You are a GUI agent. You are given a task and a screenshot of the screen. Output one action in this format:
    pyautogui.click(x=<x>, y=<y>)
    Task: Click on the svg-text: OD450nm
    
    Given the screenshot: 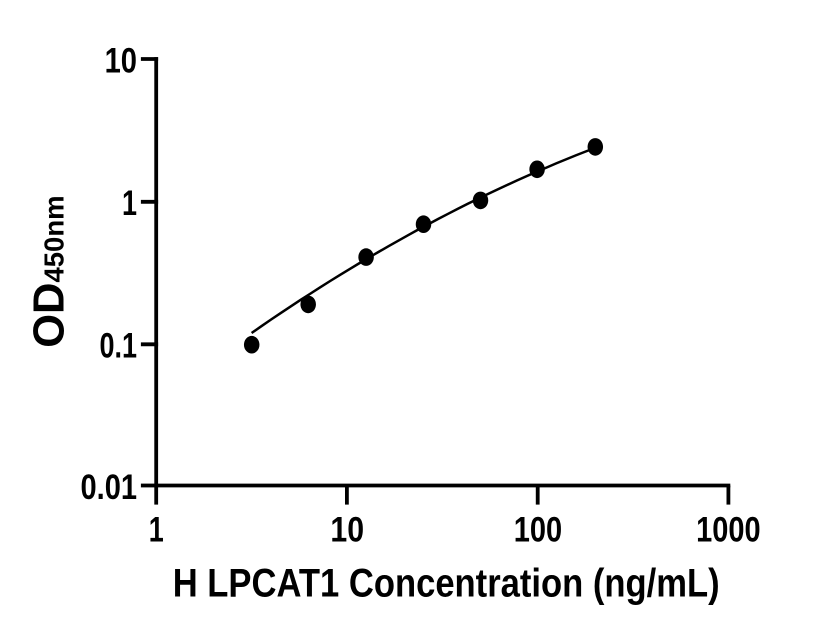 What is the action you would take?
    pyautogui.click(x=50, y=271)
    